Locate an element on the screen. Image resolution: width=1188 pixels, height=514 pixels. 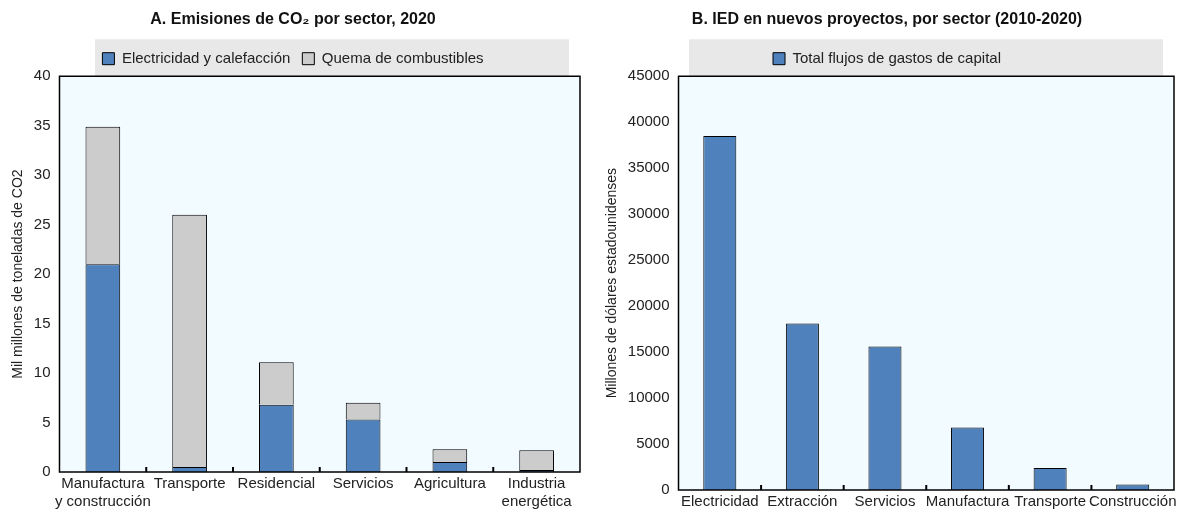
y-tick-label: 30000 is located at coordinates (648, 213).